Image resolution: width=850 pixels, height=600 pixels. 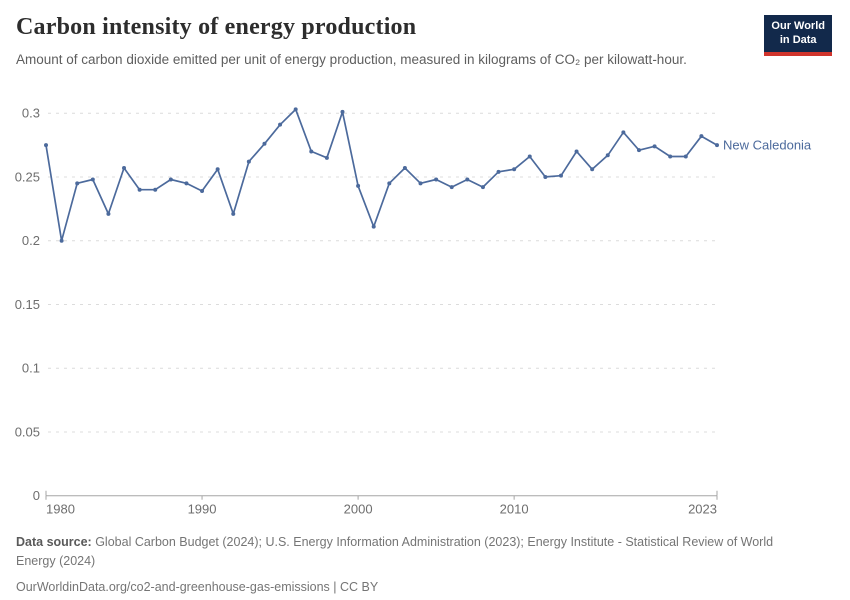 I want to click on data-source-label: Data source:, so click(x=54, y=542).